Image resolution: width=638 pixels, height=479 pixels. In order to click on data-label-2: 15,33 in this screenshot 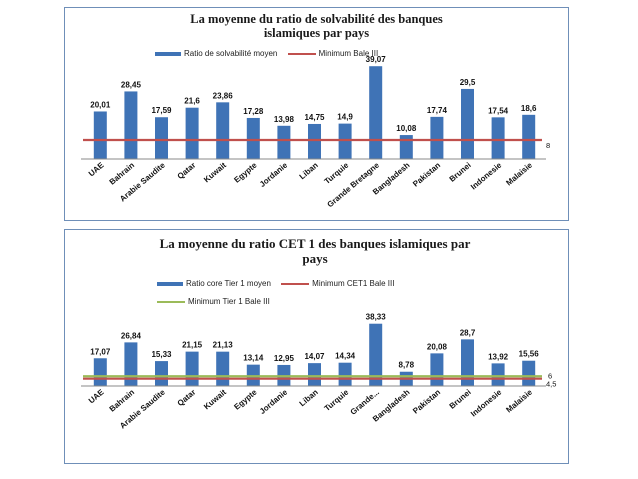, I will do `click(161, 354)`.